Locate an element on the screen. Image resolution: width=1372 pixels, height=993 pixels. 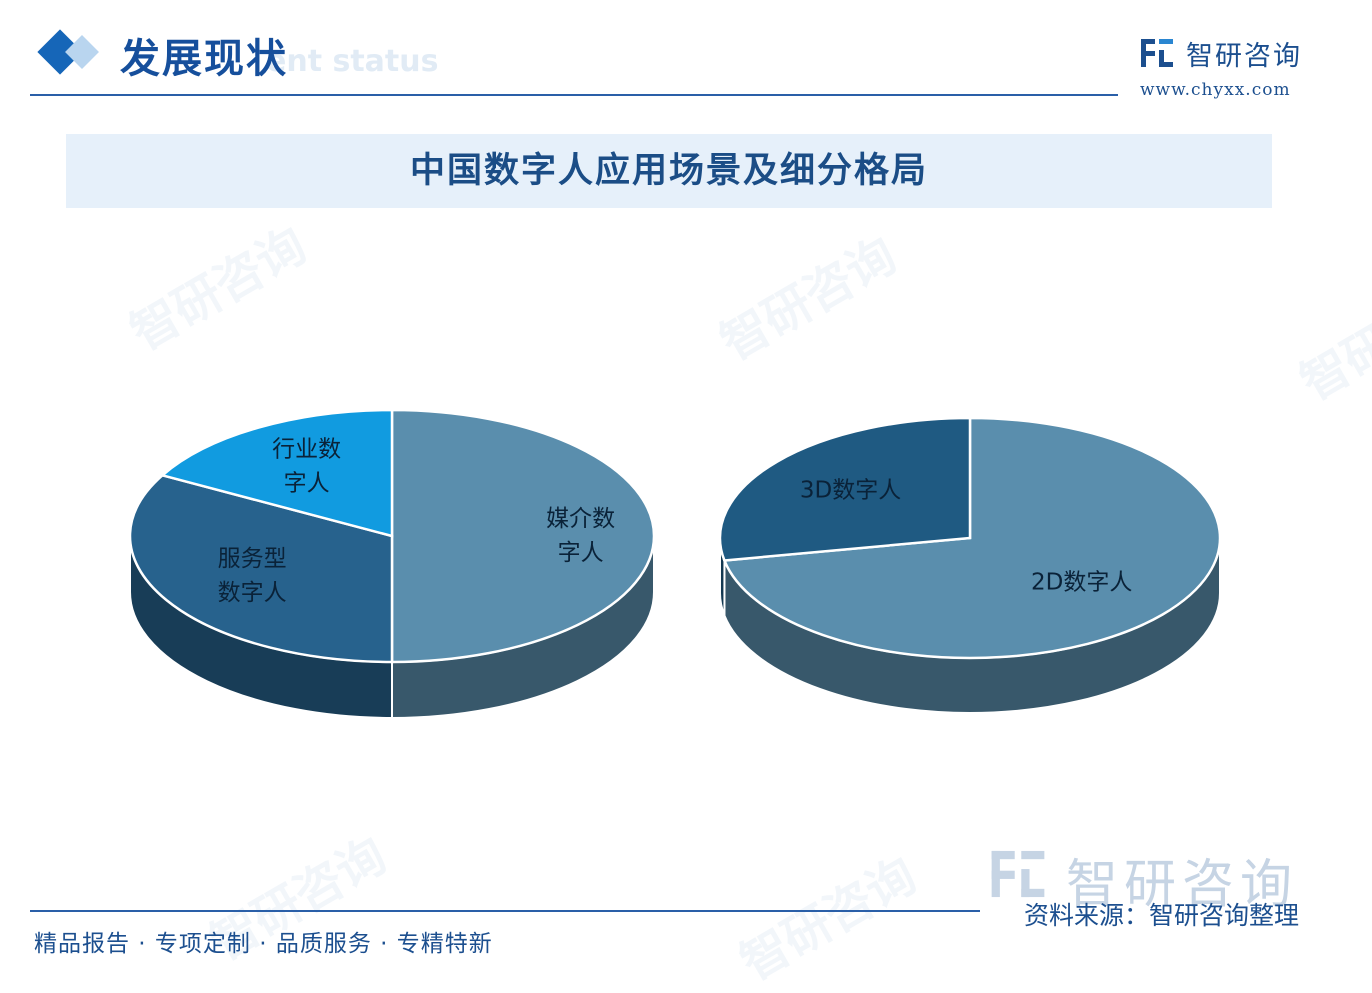
header-divider is located at coordinates (574, 95).